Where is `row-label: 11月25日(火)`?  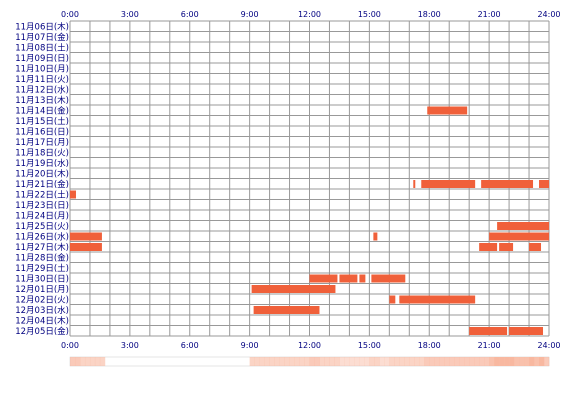 row-label: 11月25日(火) is located at coordinates (42, 227).